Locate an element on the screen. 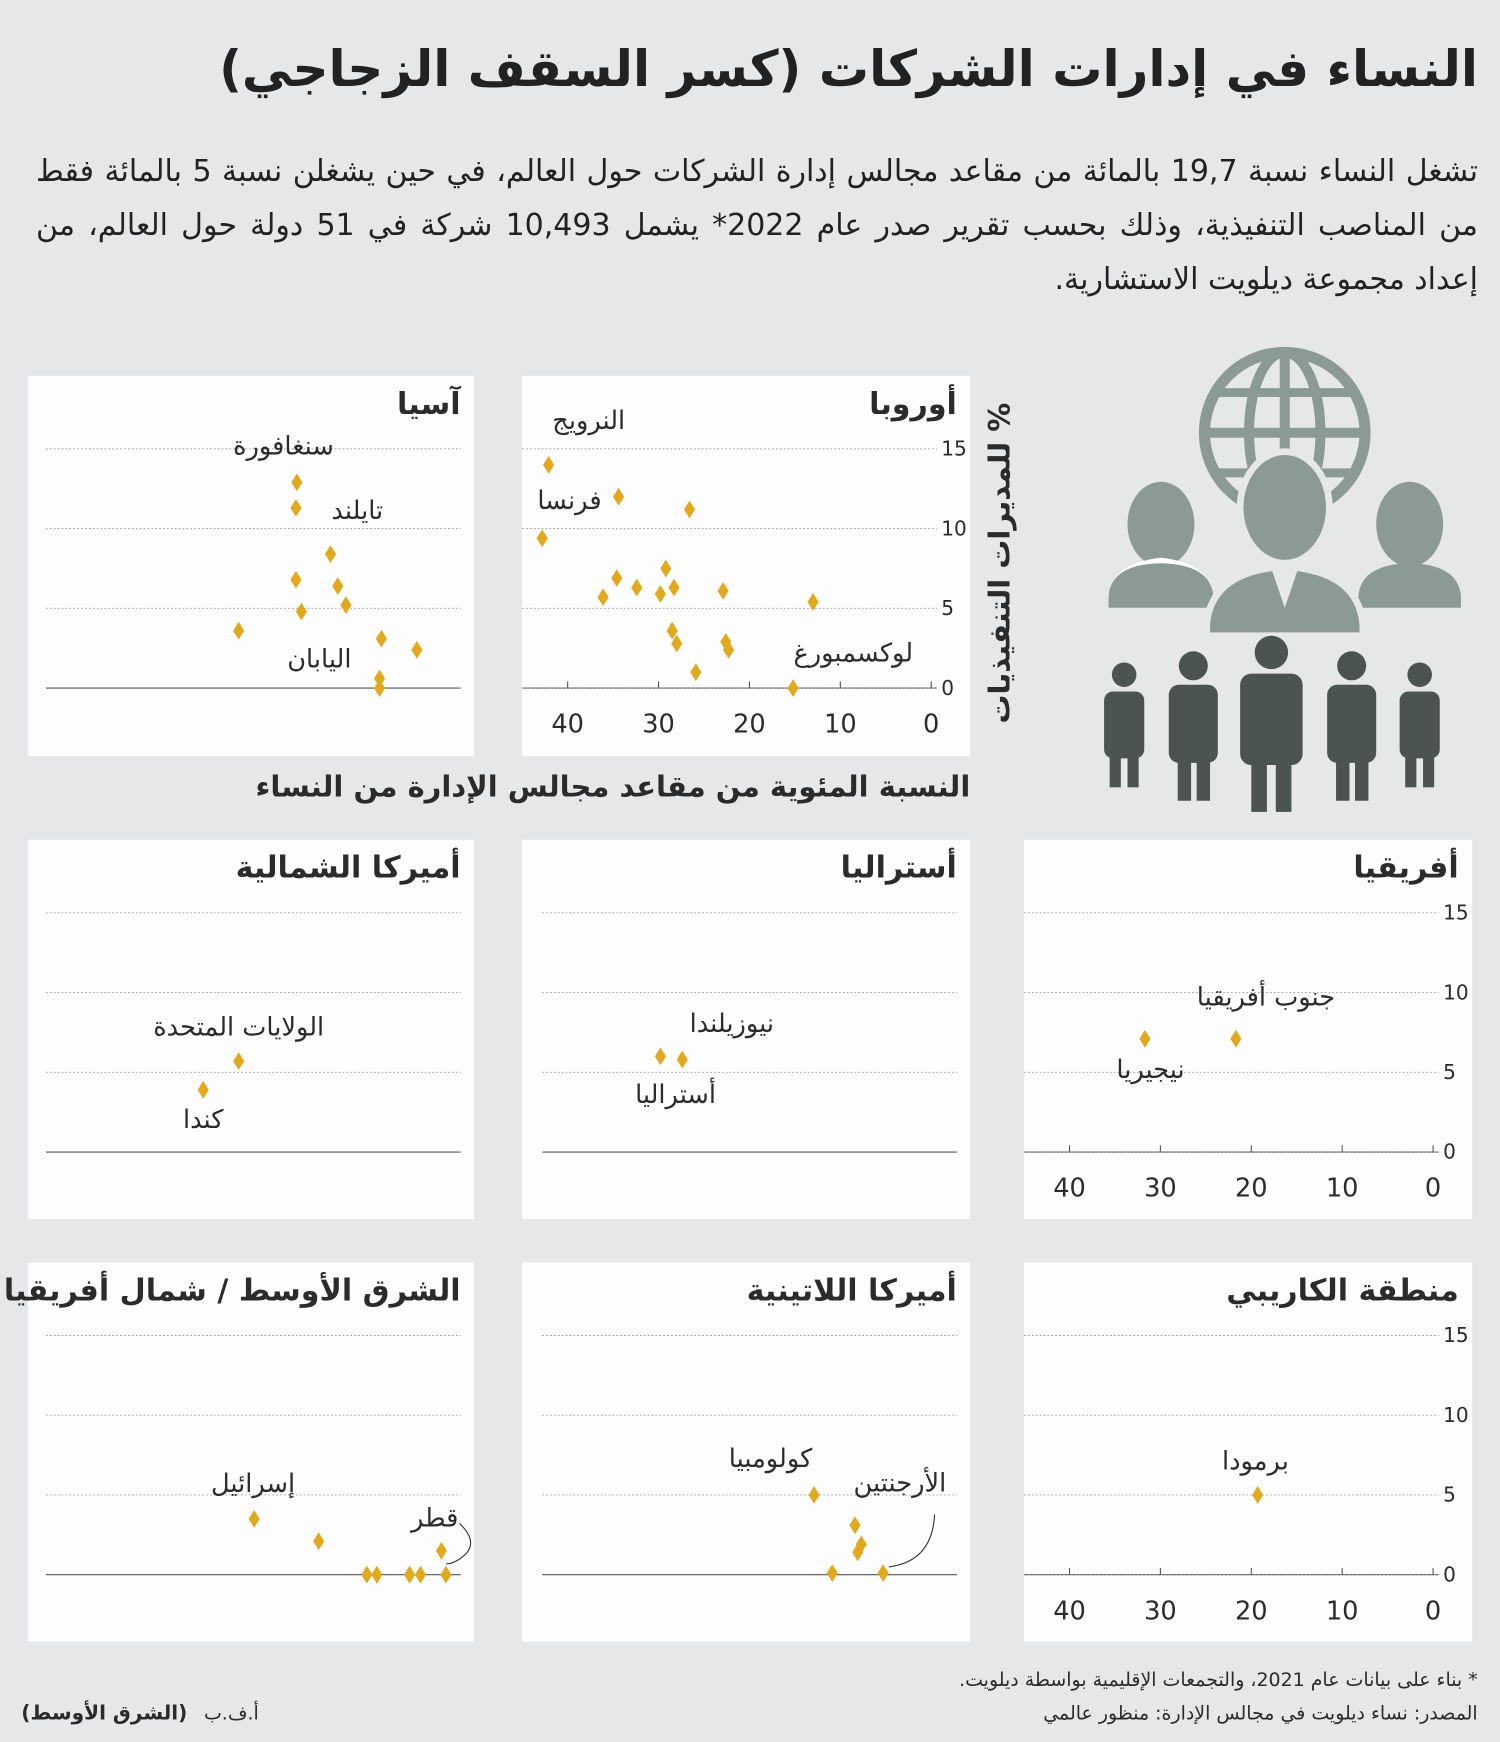 Image resolution: width=1500 pixels, height=1742 pixels. panel-title: منطقة الكاريبي is located at coordinates (1342, 1290).